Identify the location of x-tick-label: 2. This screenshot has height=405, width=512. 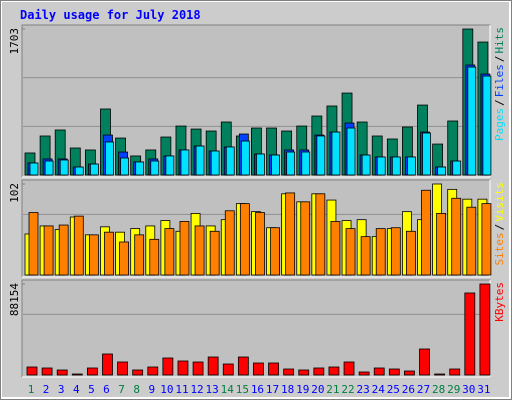
(46, 389).